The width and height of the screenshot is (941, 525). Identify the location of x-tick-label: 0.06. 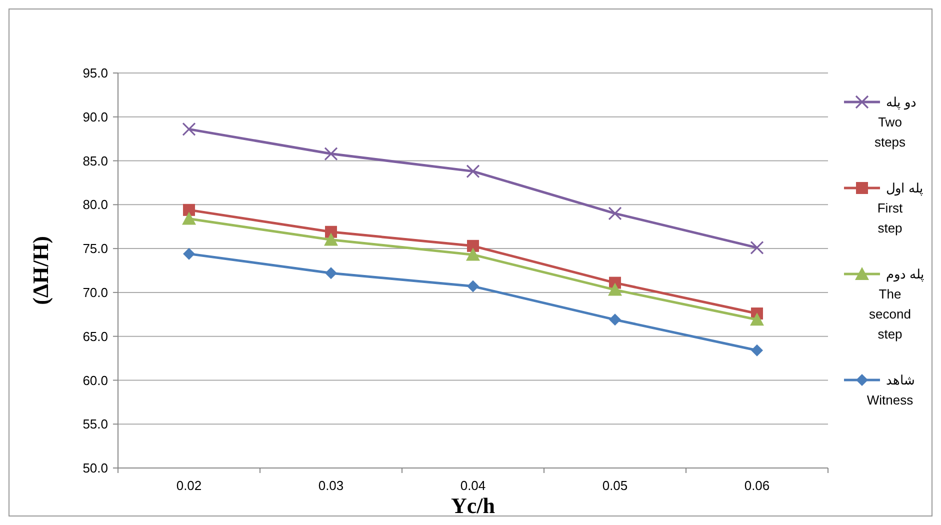
(757, 485).